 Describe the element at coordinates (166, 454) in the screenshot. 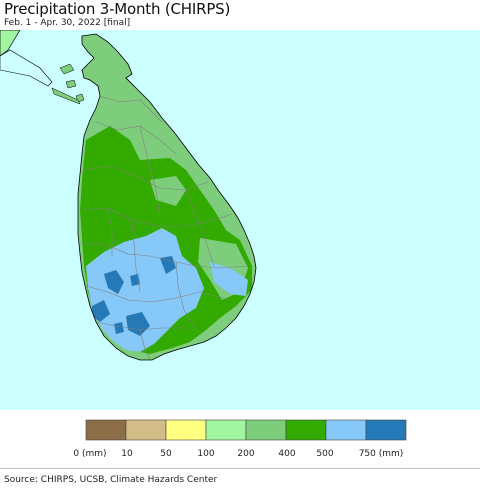

I see `legend-label: 50` at that location.